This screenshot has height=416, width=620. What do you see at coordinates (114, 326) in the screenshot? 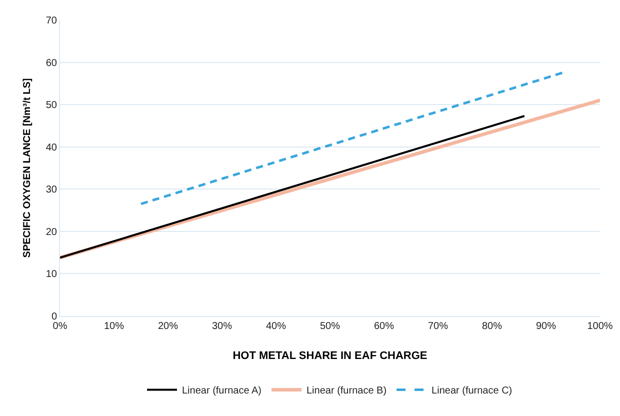
I see `x-tick-label: 10%` at bounding box center [114, 326].